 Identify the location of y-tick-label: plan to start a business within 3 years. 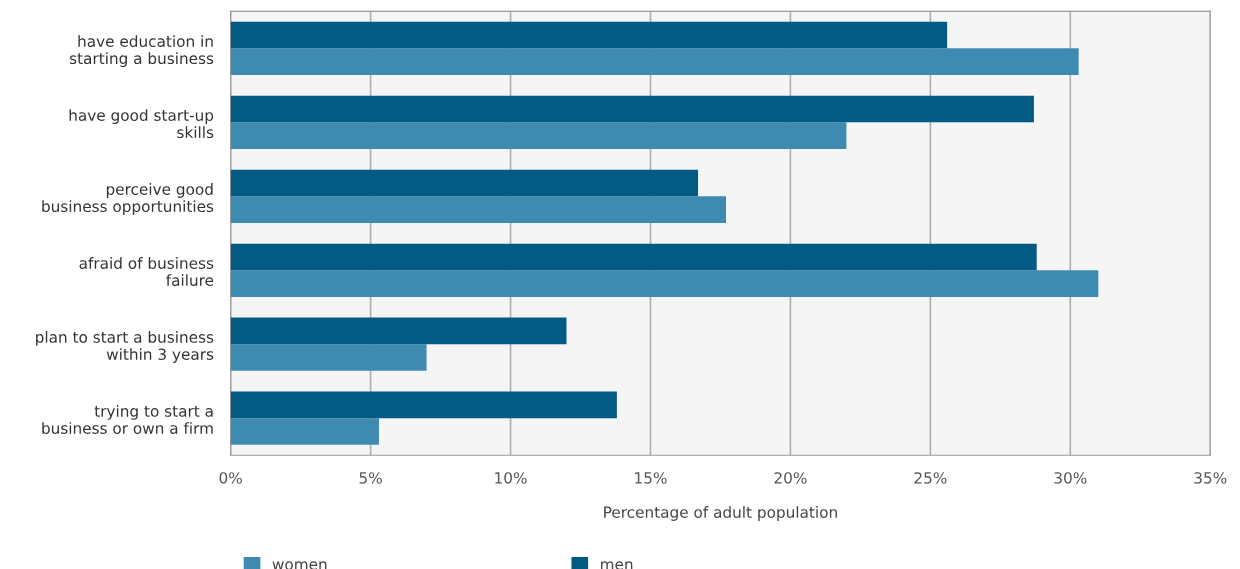
(125, 347).